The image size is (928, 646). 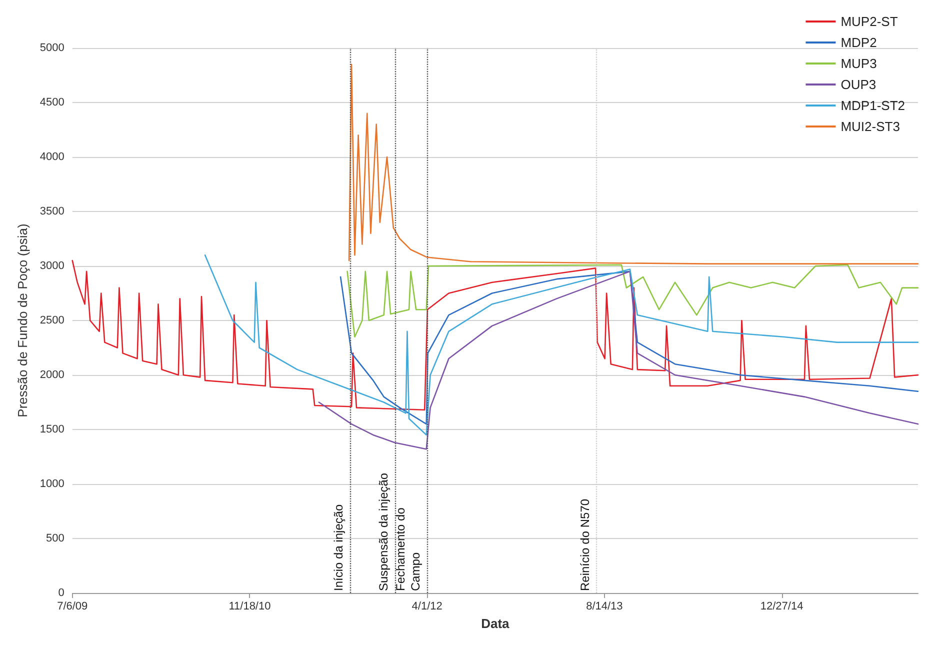 What do you see at coordinates (52, 48) in the screenshot?
I see `y-tick-label: 5000` at bounding box center [52, 48].